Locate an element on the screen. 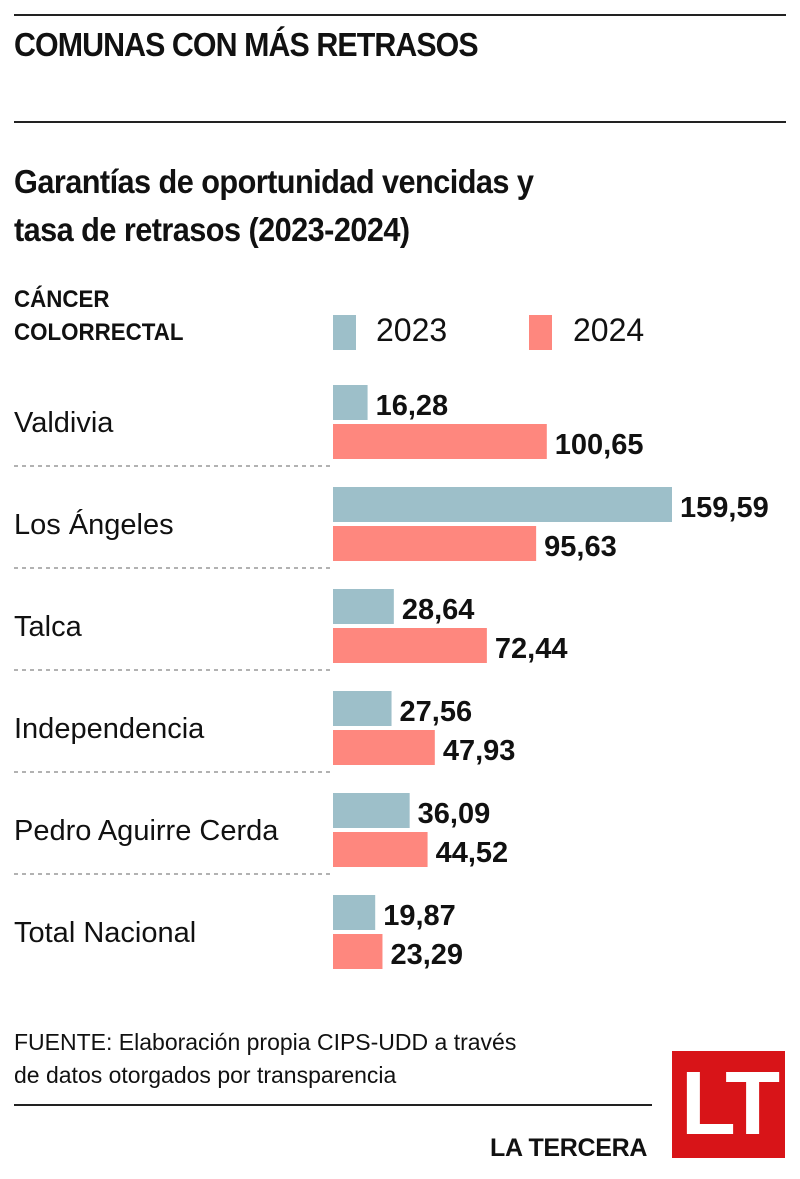 The height and width of the screenshot is (1179, 800). value-label-2024-0: 100,65 is located at coordinates (599, 445).